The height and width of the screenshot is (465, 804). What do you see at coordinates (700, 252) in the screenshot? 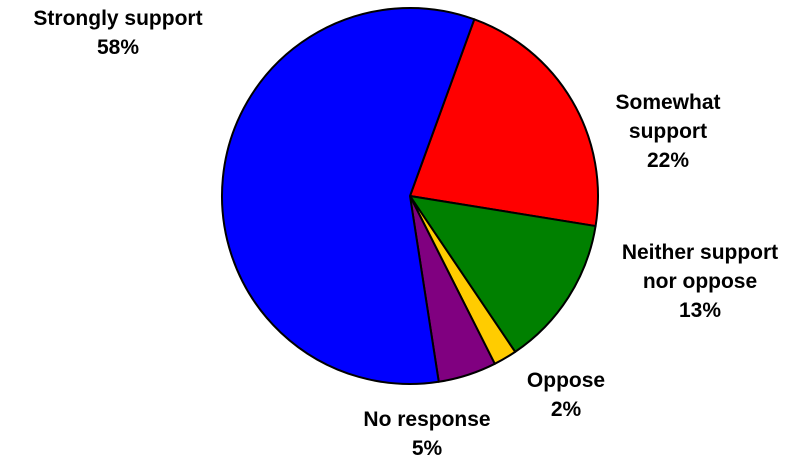
I see `slice-label-line: Neither support` at bounding box center [700, 252].